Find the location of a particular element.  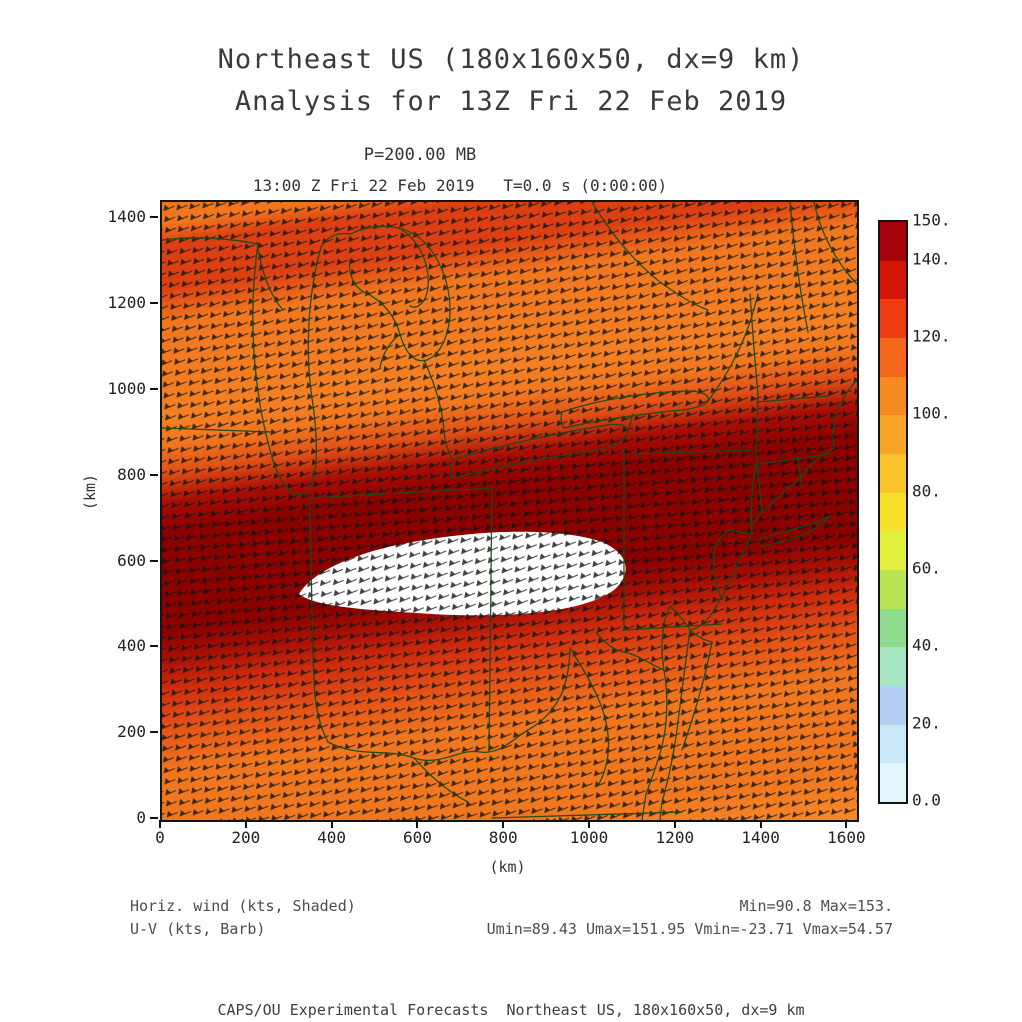

x-tick-label: 1400 is located at coordinates (760, 837).